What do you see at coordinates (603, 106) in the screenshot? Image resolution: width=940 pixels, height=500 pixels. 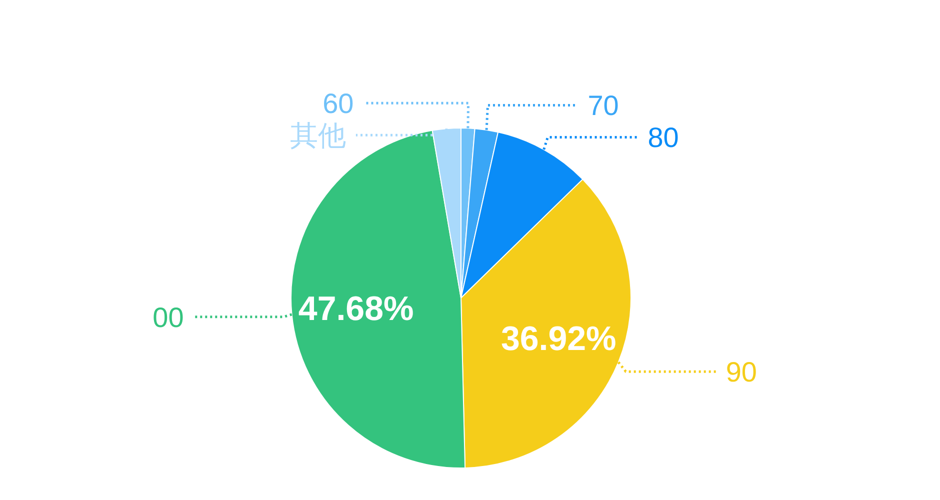 I see `slice-label: 70` at bounding box center [603, 106].